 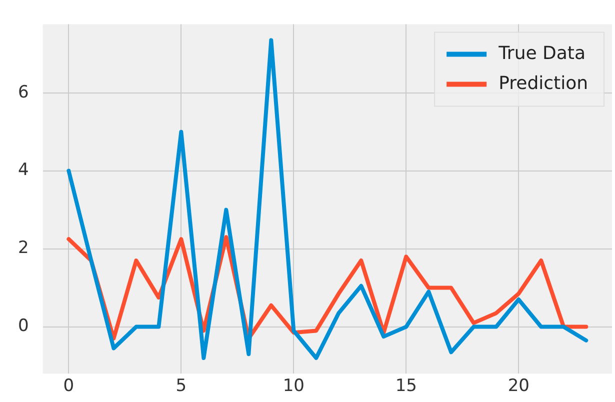 I want to click on y-tick-label: 2, so click(x=23, y=248).